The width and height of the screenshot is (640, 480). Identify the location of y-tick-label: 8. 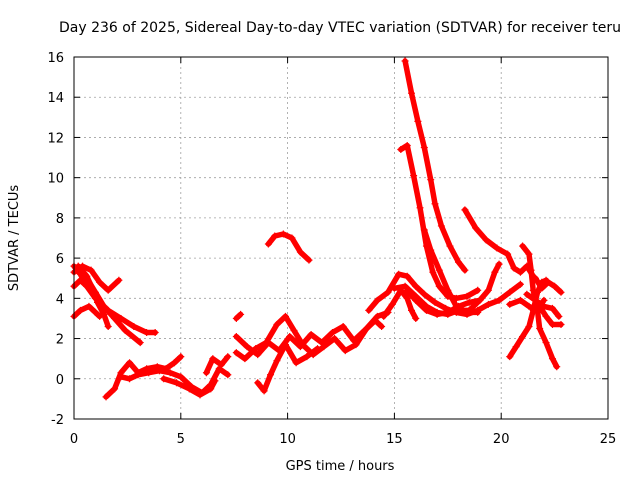
(60, 219).